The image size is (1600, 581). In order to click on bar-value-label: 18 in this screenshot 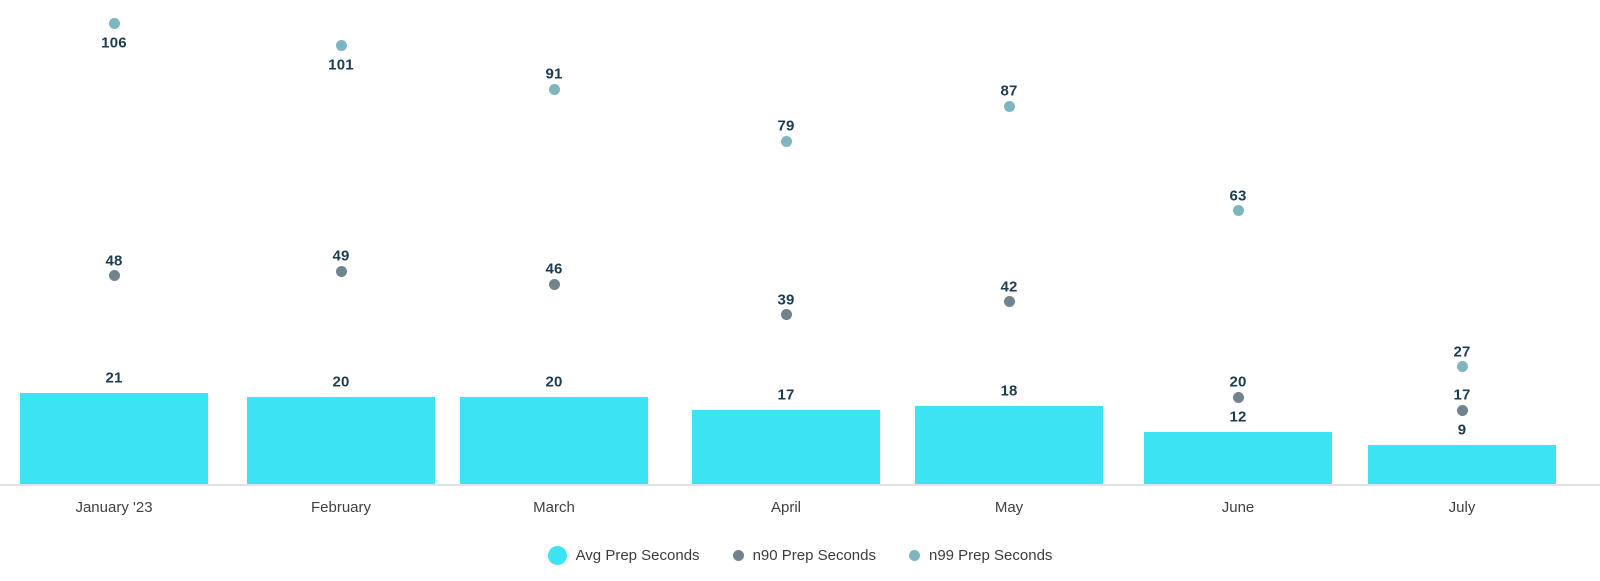, I will do `click(1009, 391)`.